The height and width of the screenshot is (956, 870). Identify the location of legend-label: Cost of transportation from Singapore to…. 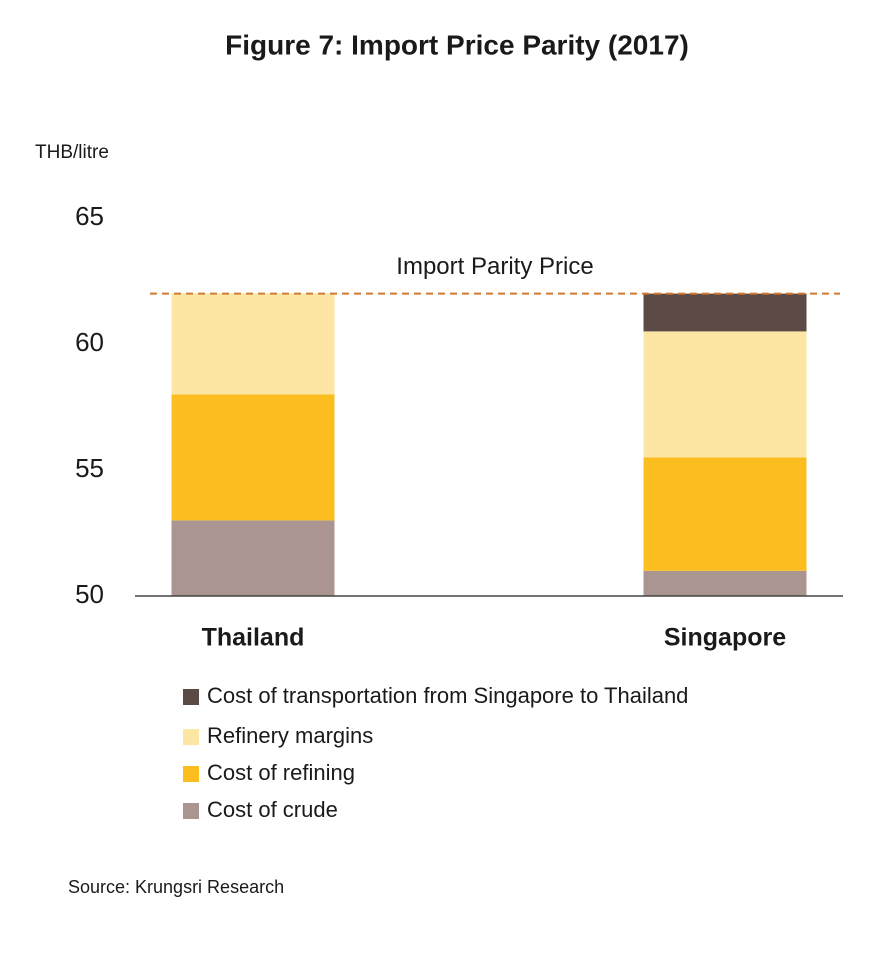
(447, 695).